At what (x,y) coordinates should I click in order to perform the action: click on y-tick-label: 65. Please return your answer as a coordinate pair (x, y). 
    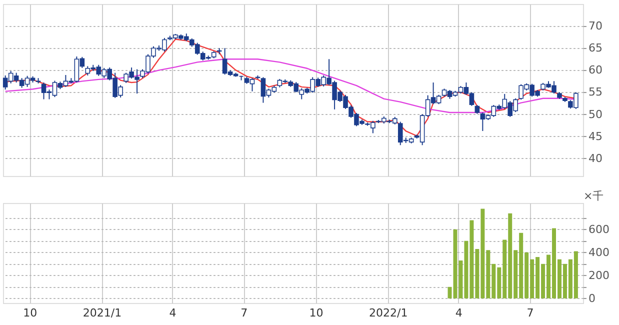
    Looking at the image, I should click on (595, 48).